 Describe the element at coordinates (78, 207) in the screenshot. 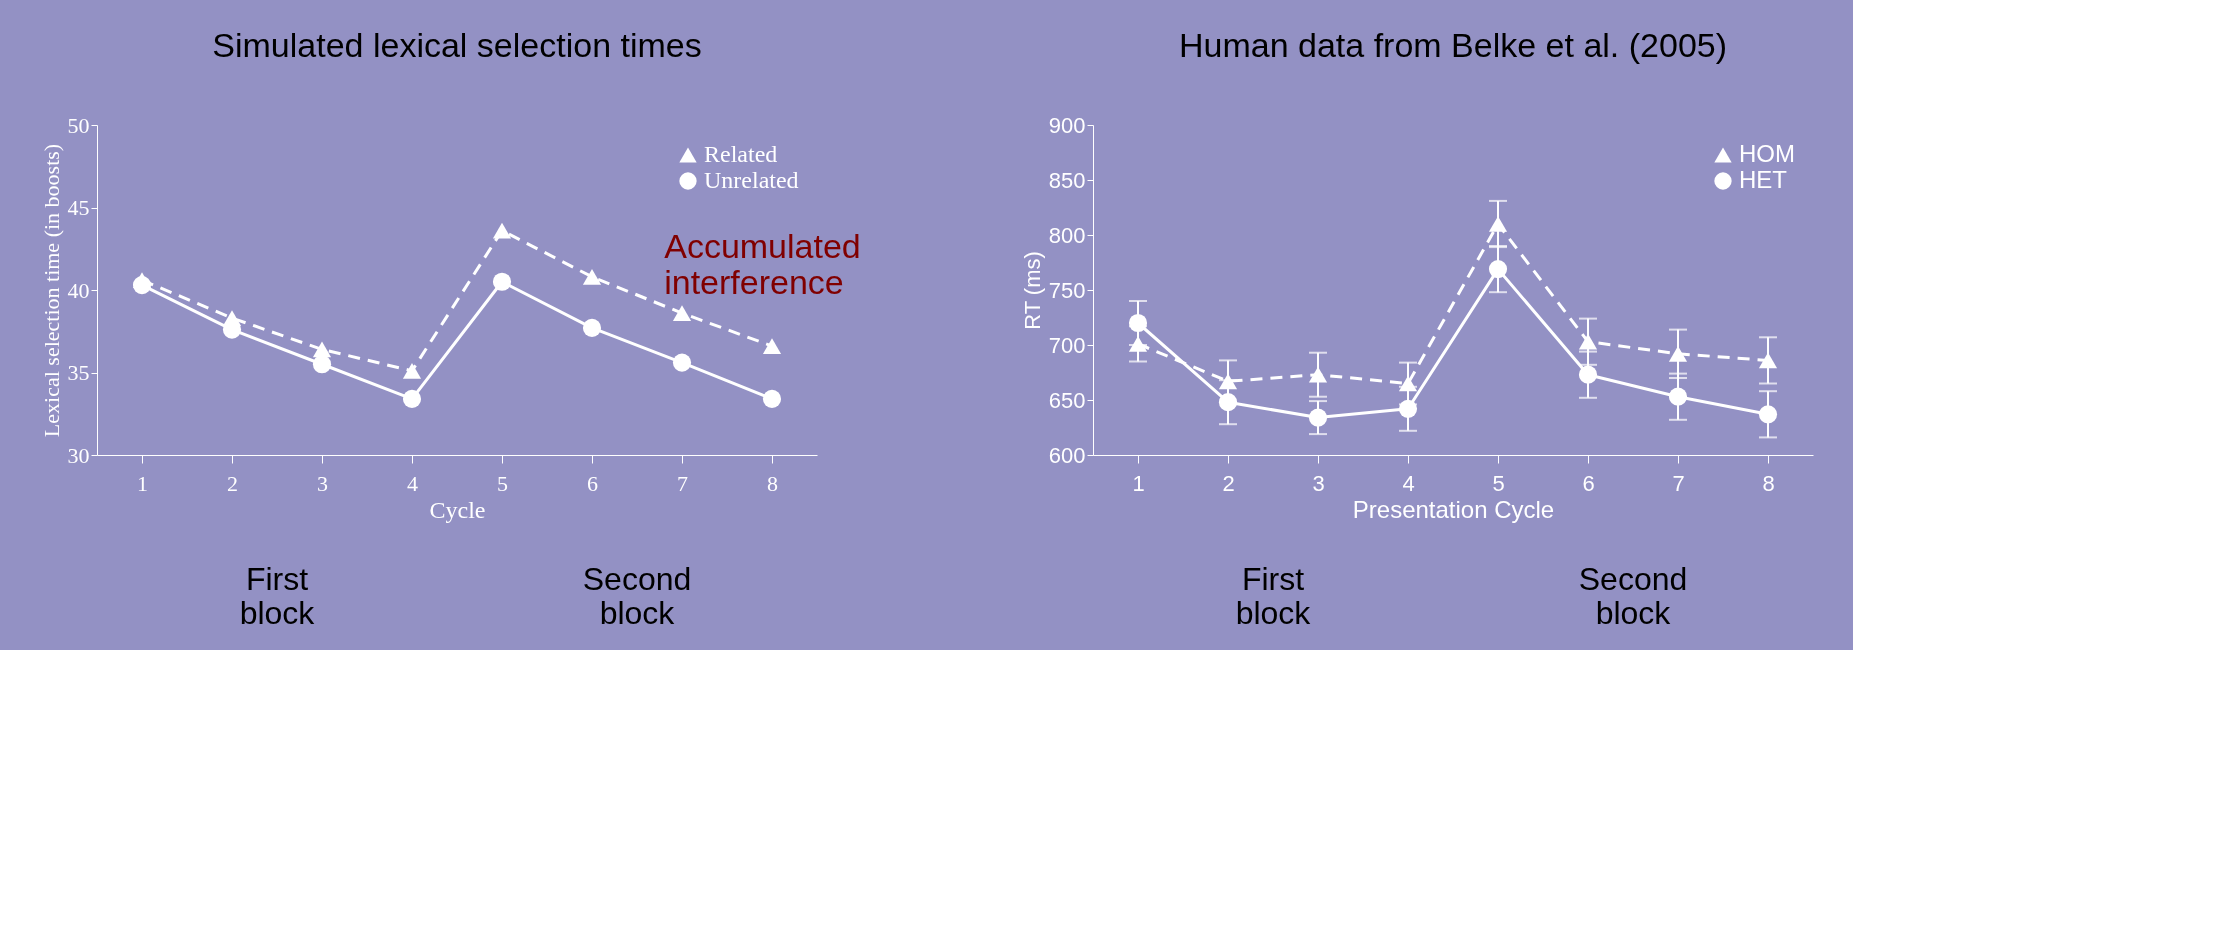

I see `y-tick-label: 45` at that location.